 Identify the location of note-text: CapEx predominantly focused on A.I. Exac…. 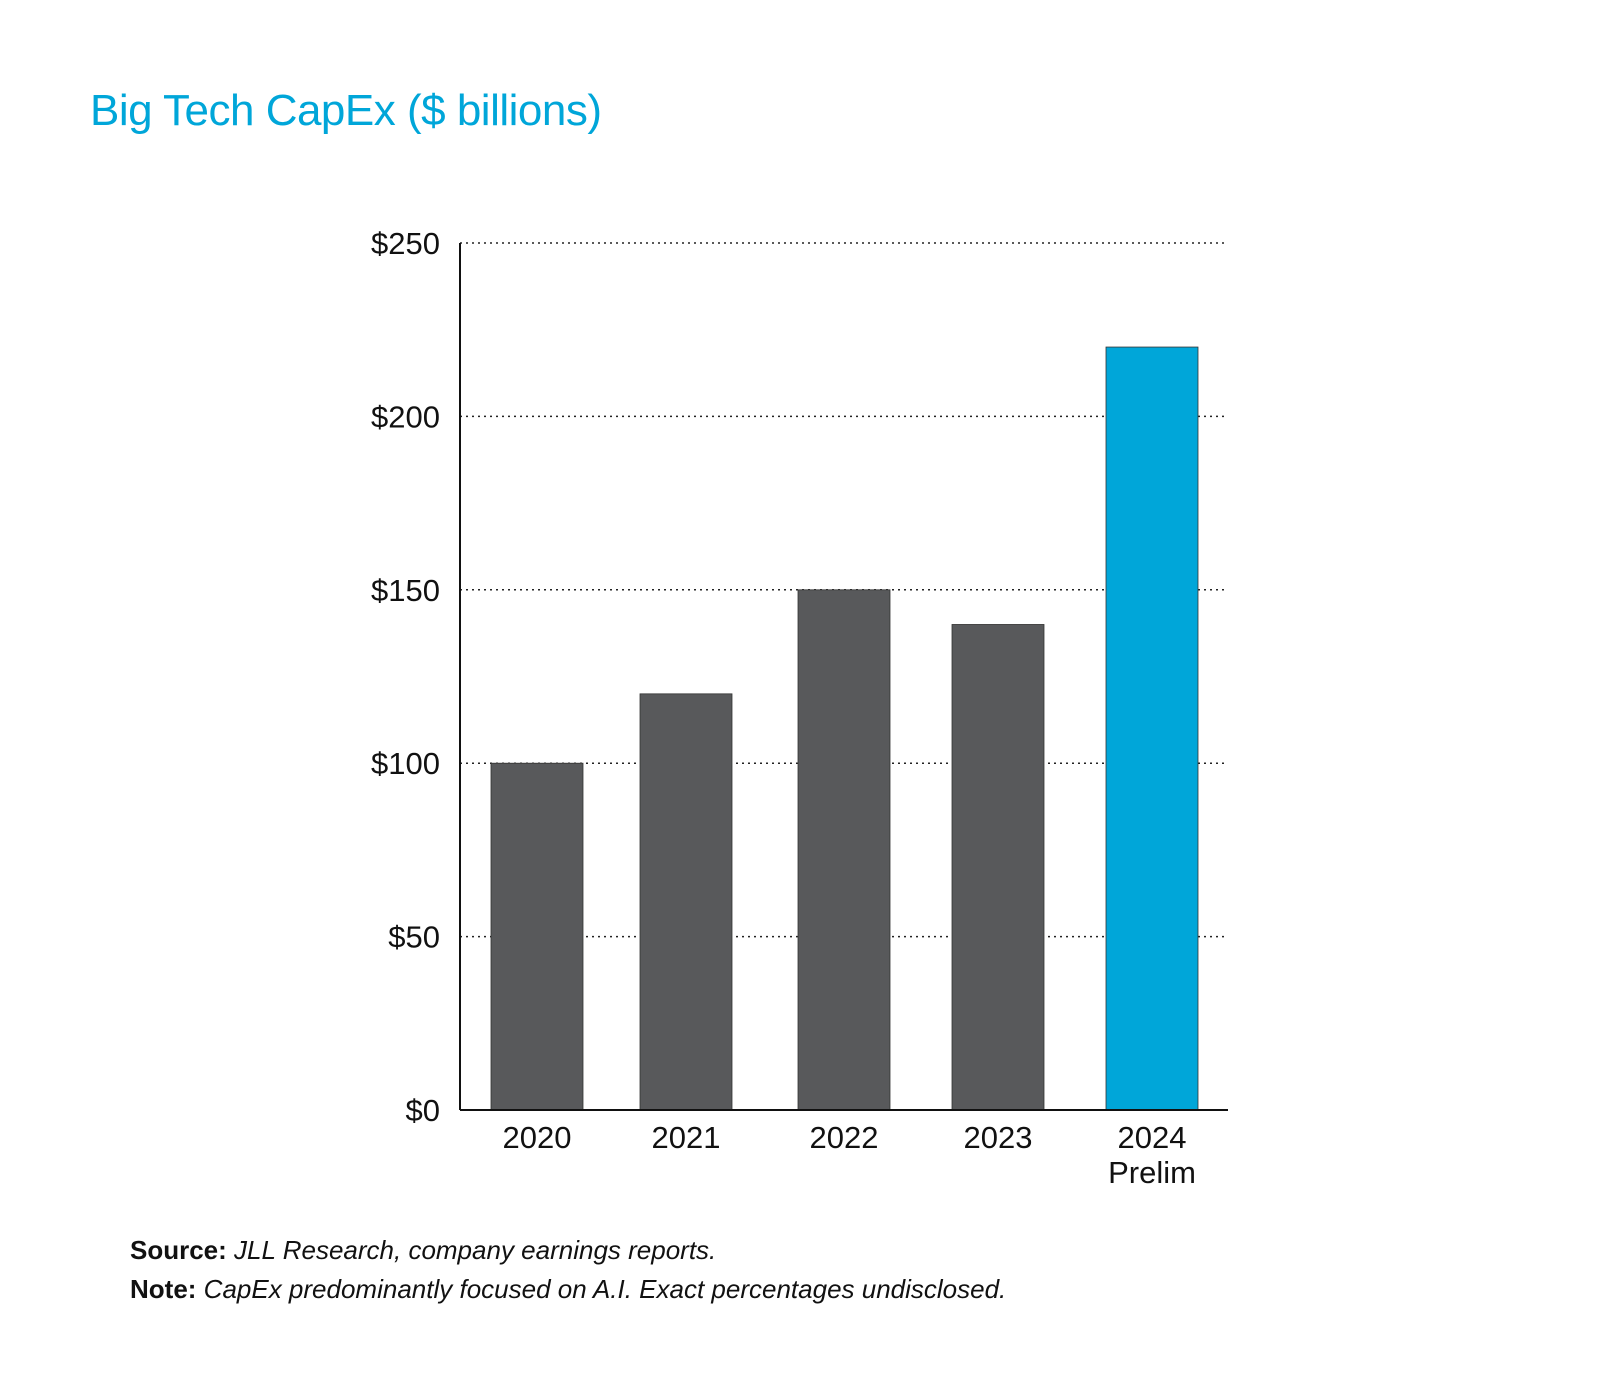
(605, 1289).